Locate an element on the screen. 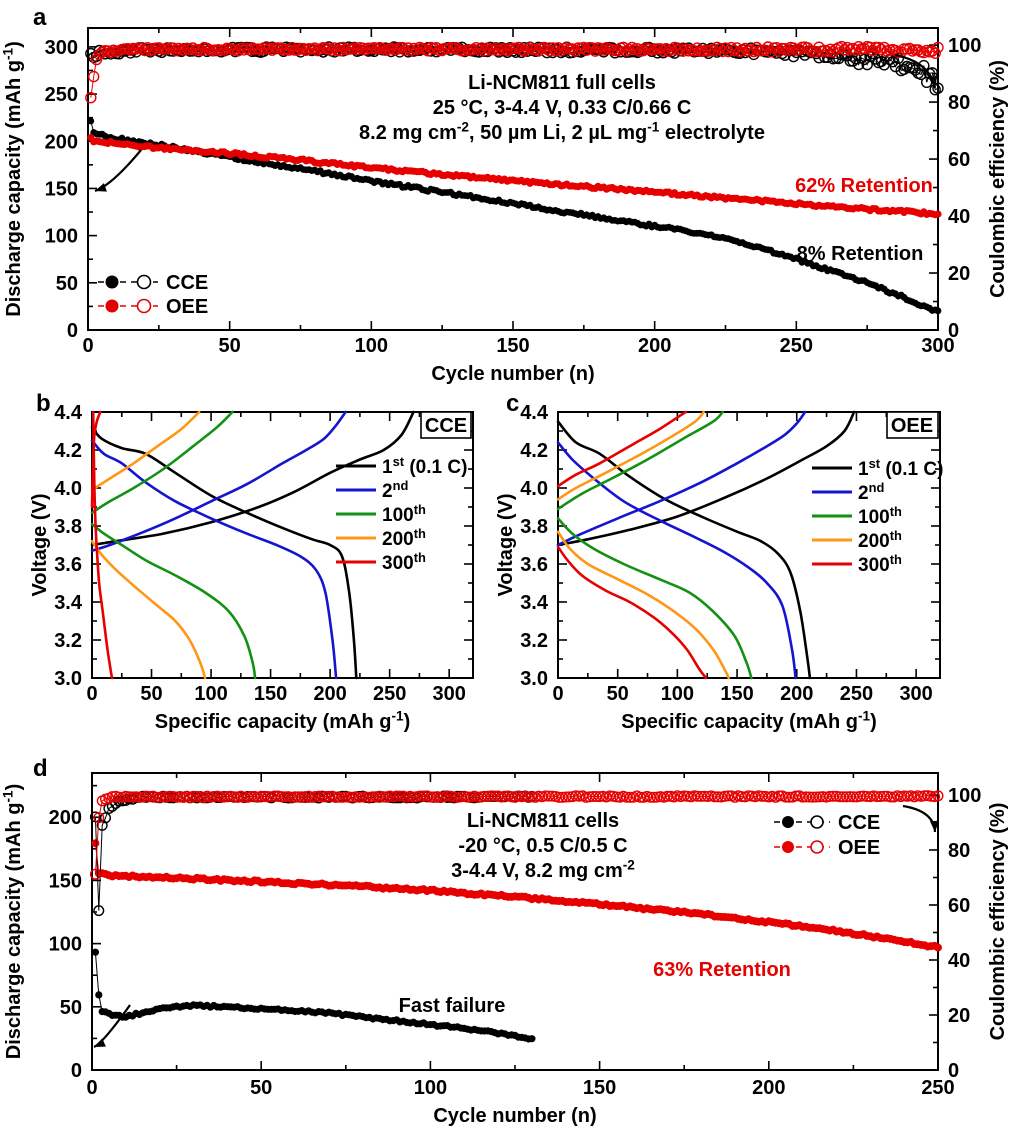  y-axis-title: Voltage (V) is located at coordinates (40, 545).